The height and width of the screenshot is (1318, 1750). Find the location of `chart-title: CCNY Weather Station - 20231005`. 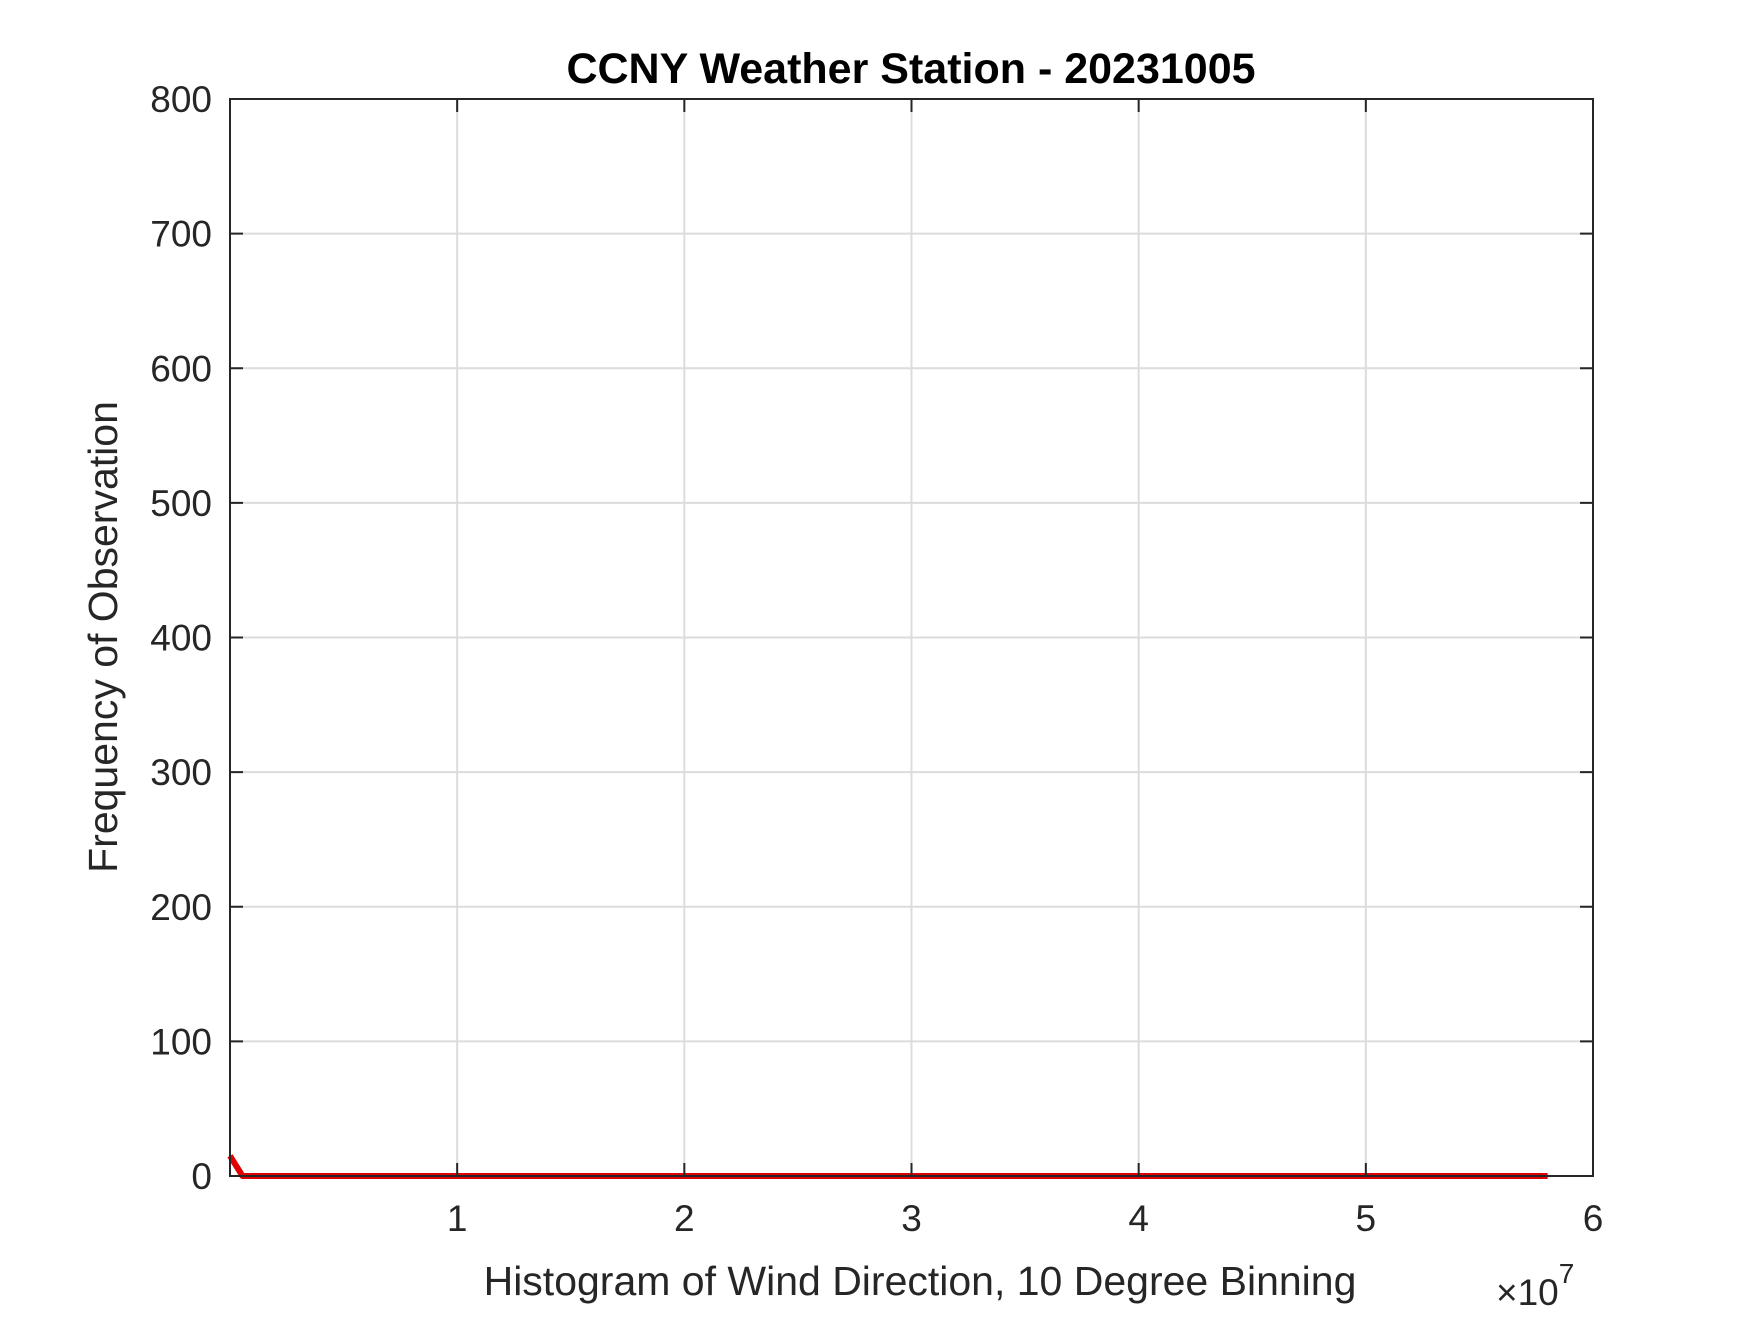

chart-title: CCNY Weather Station - 20231005 is located at coordinates (910, 69).